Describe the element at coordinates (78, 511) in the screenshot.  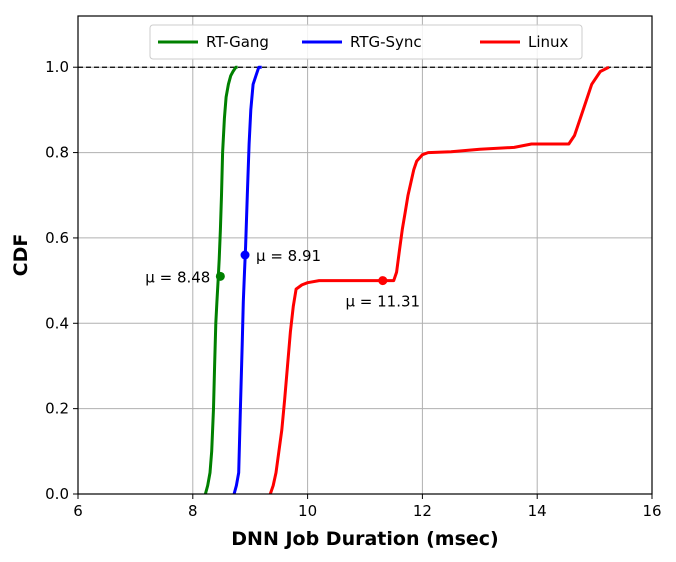
I see `x-tick-label: 6` at that location.